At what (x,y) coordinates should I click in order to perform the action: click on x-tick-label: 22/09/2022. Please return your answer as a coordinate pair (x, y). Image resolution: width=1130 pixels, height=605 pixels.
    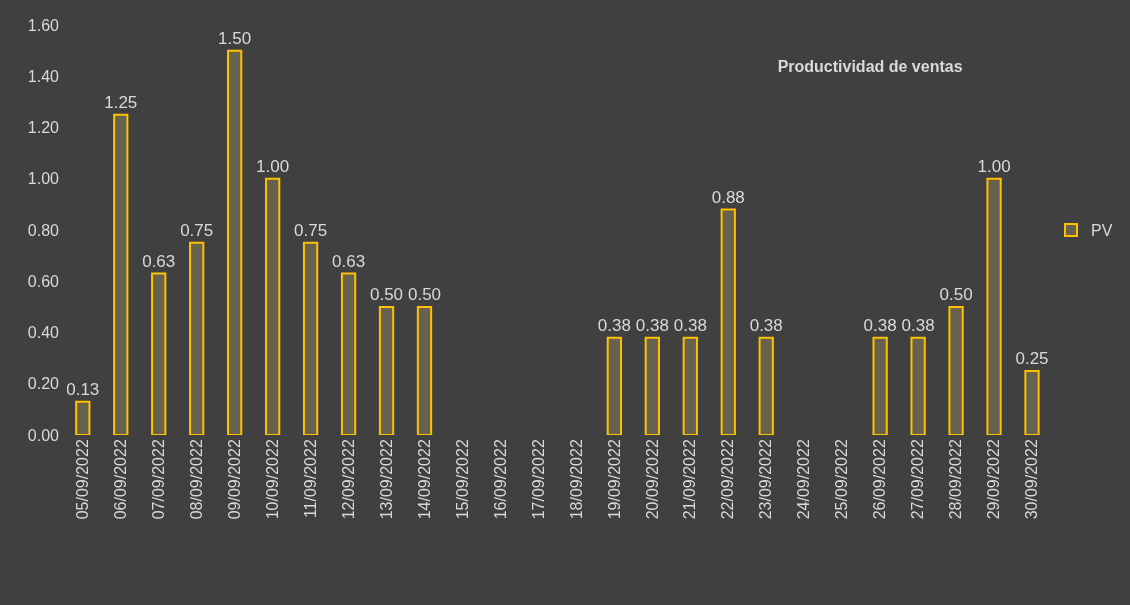
    Looking at the image, I should click on (728, 479).